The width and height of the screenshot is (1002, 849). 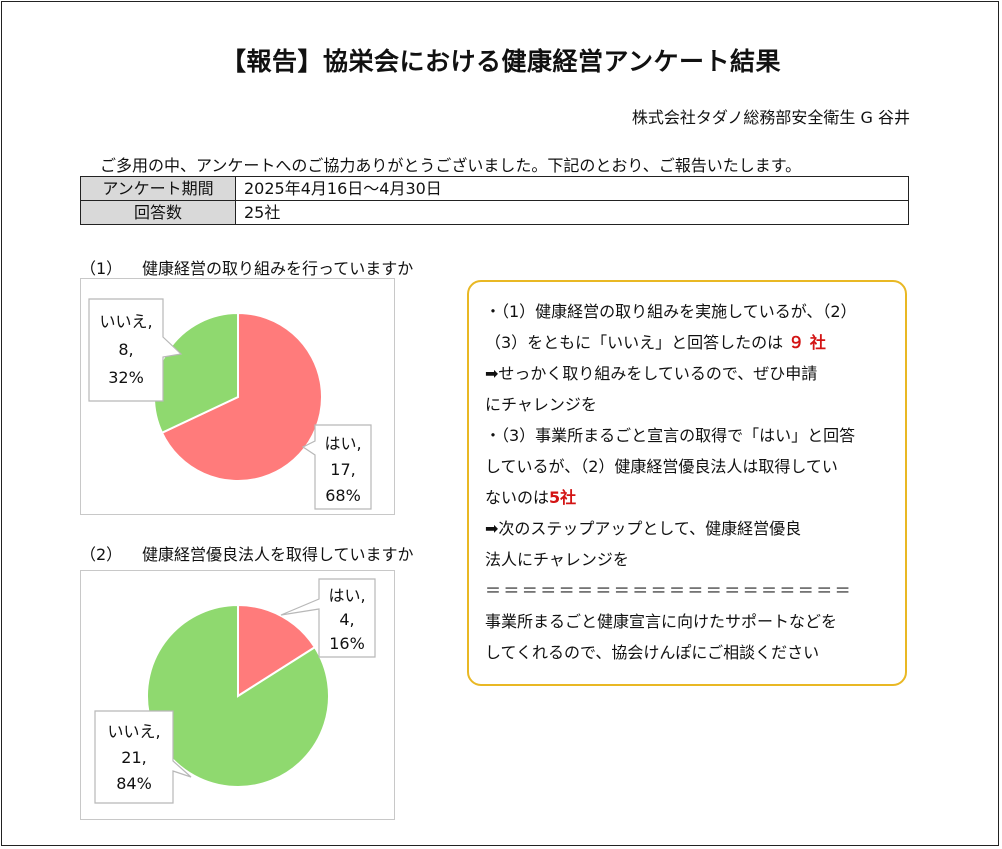 I want to click on pie-chart-2: はい, 4, 16% いいえ, 21, 84%, so click(x=237, y=695).